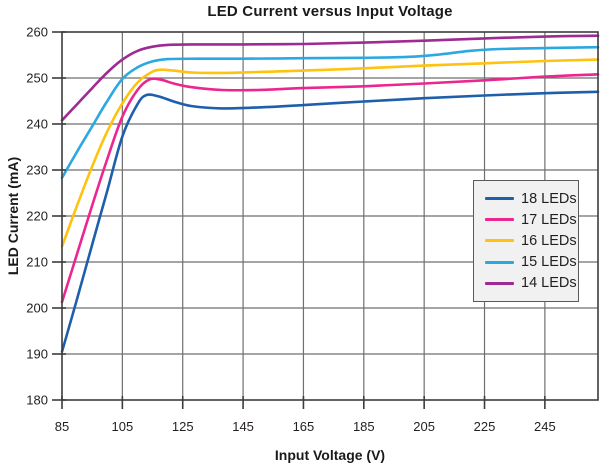  Describe the element at coordinates (545, 426) in the screenshot. I see `x-tick-label: 245` at that location.